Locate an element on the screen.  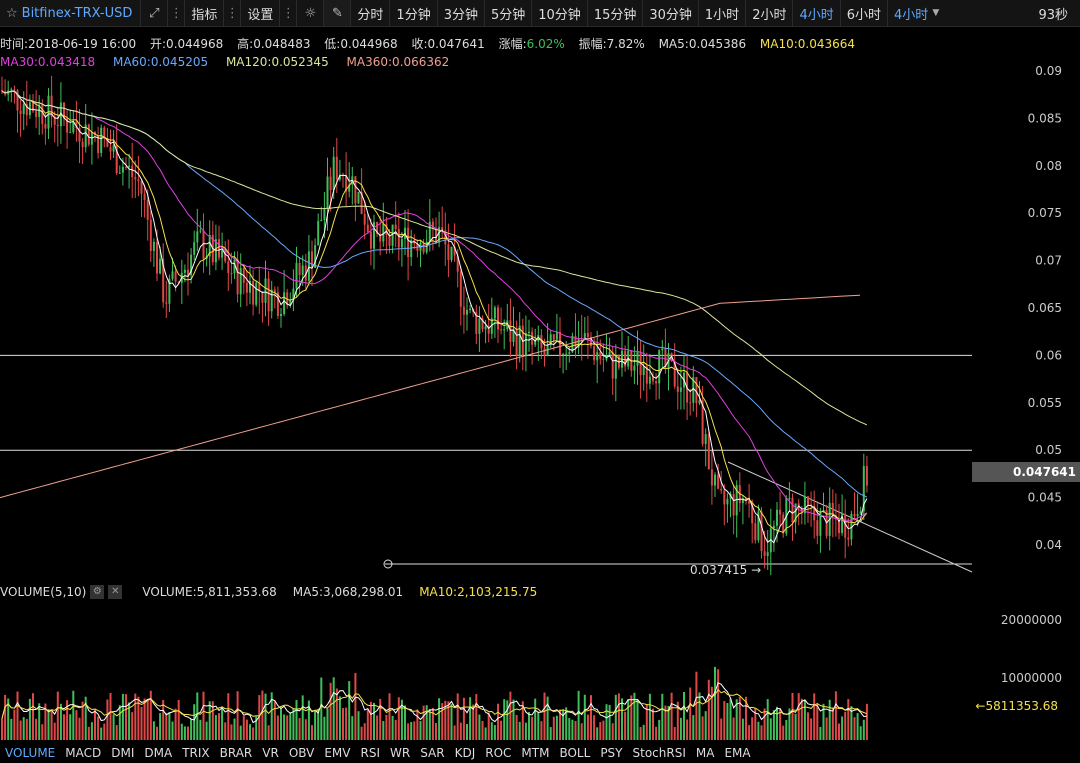
tab-indicator-sar: SAR is located at coordinates (432, 753).